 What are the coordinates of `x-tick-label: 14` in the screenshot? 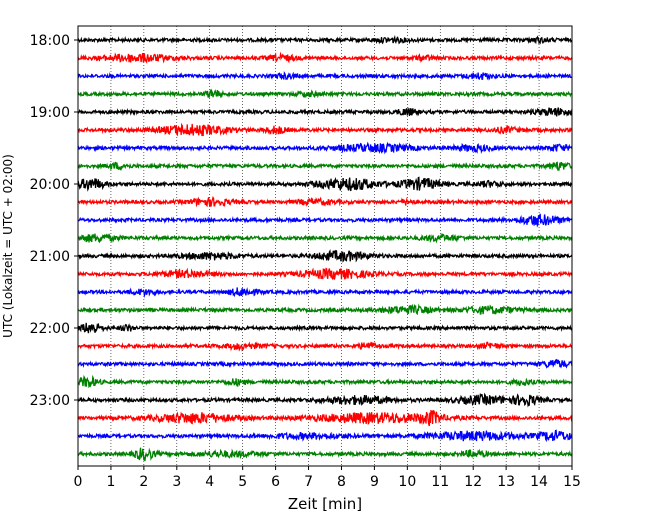 It's located at (539, 482).